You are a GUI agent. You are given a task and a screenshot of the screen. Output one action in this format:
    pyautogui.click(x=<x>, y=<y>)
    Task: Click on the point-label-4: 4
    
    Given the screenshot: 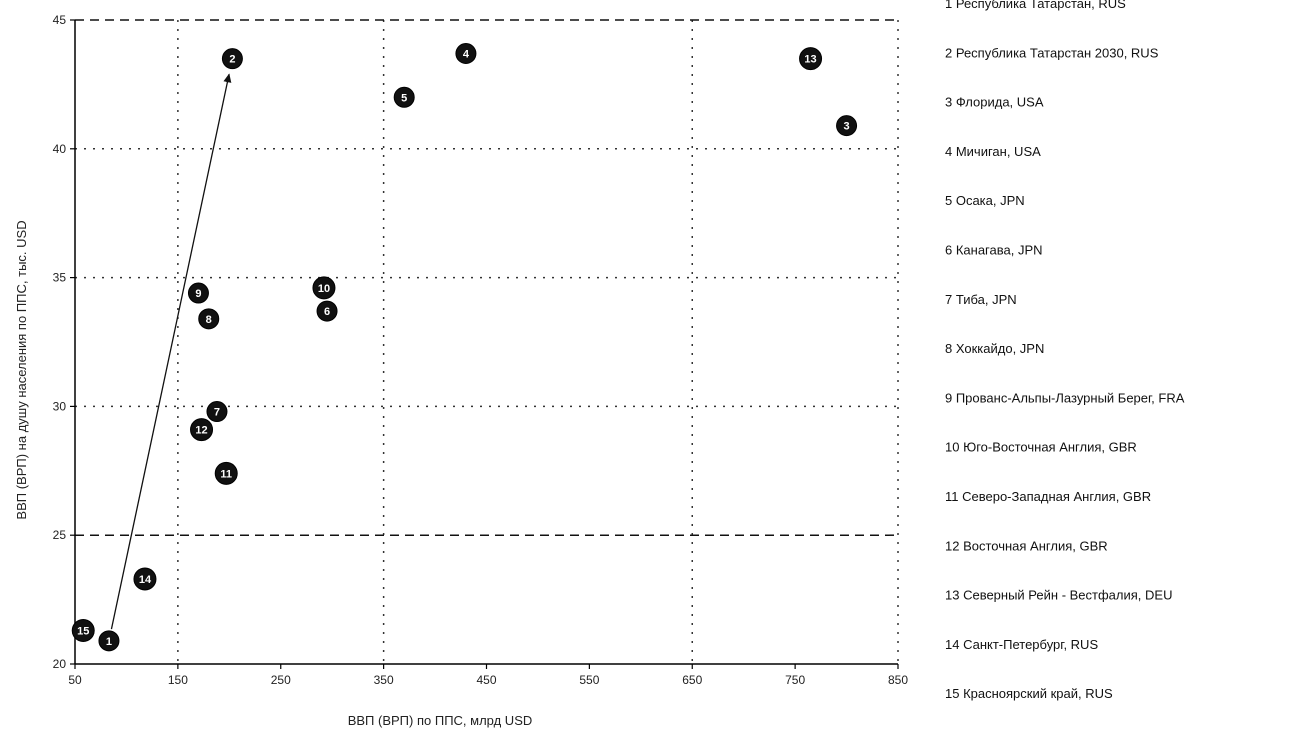 What is the action you would take?
    pyautogui.click(x=466, y=54)
    